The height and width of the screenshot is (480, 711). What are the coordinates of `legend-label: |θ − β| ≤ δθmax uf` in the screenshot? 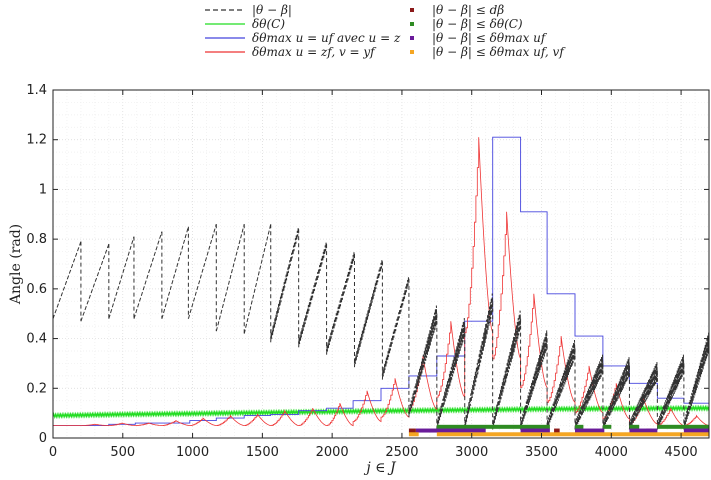 It's located at (490, 38).